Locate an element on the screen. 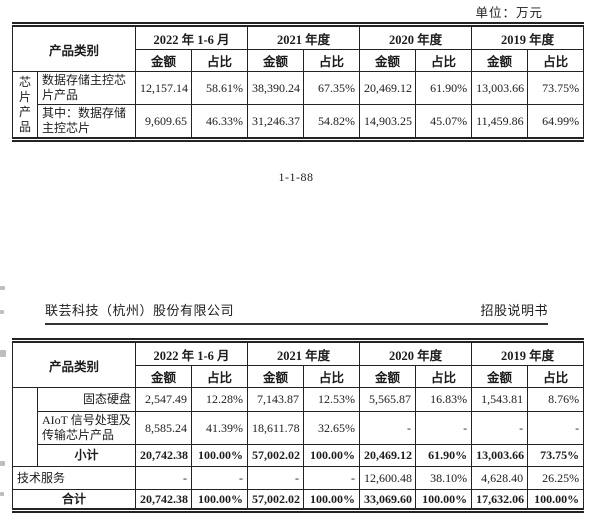  ratio-cell: 16.83% is located at coordinates (444, 399).